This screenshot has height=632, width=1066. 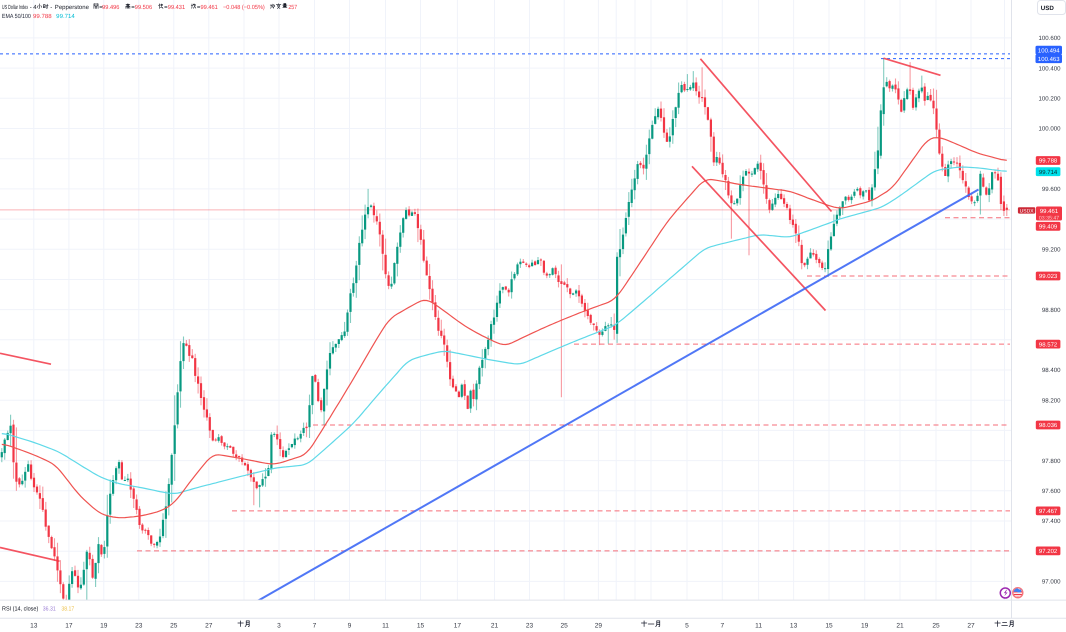 What do you see at coordinates (111, 7) in the screenshot?
I see `svg-text: 99.496` at bounding box center [111, 7].